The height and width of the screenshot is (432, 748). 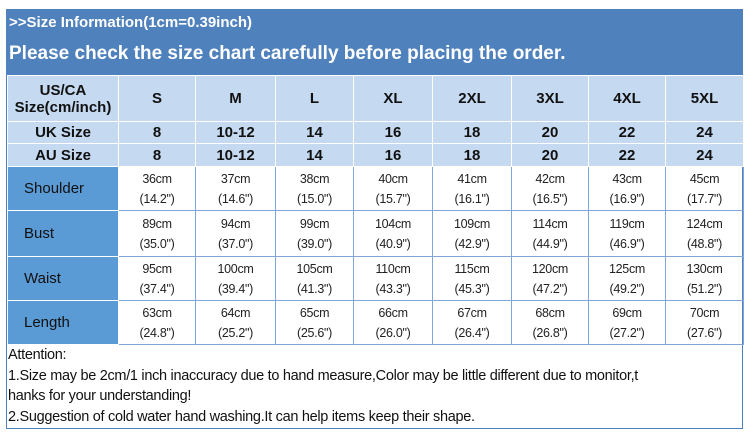 What do you see at coordinates (550, 332) in the screenshot?
I see `inch-value: (26.8")` at bounding box center [550, 332].